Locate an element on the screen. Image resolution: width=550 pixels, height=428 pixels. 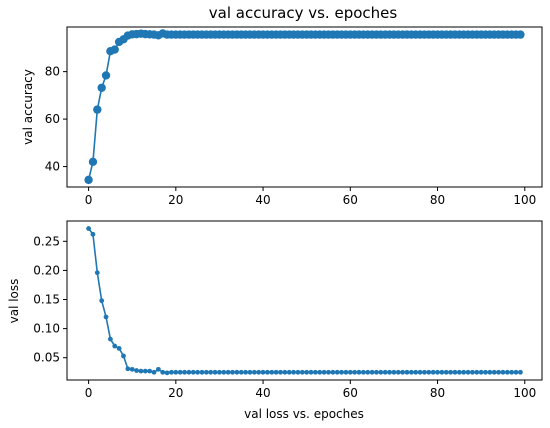
accuracy-x-tick-label: 20 is located at coordinates (175, 200).